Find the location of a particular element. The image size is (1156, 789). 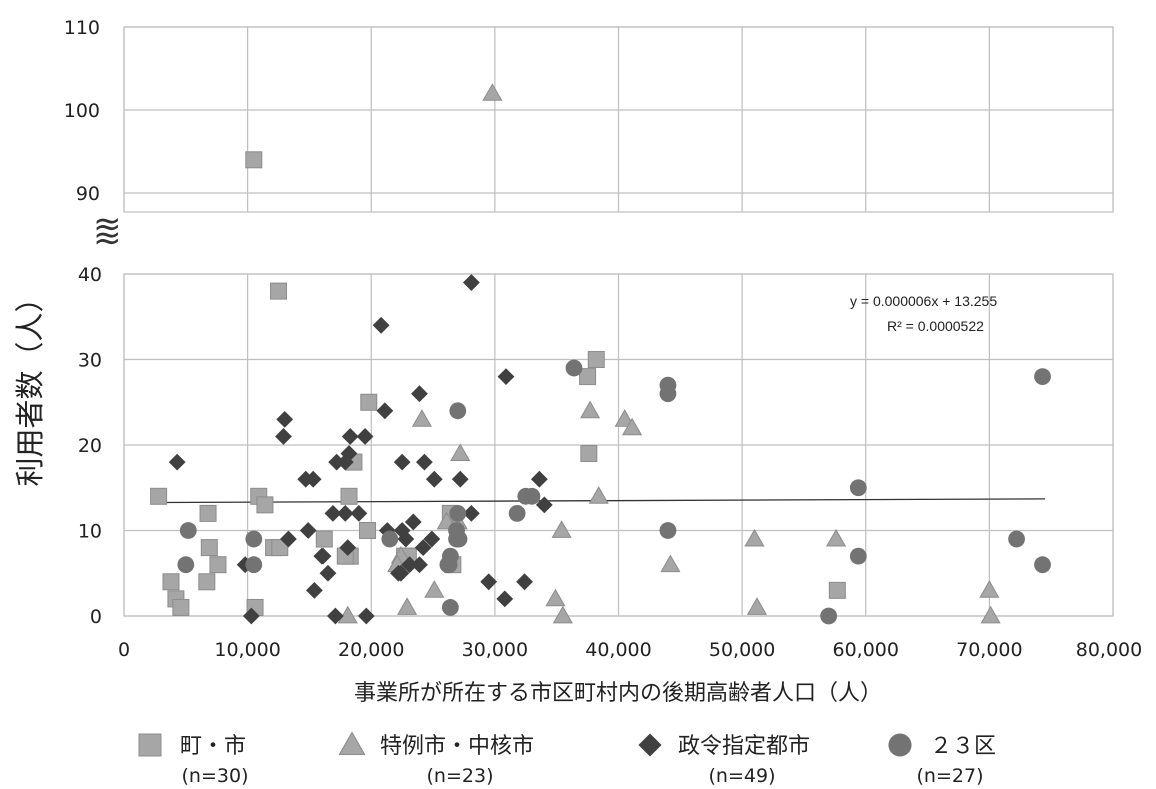

upper-y-tick-label: 100 is located at coordinates (82, 111).